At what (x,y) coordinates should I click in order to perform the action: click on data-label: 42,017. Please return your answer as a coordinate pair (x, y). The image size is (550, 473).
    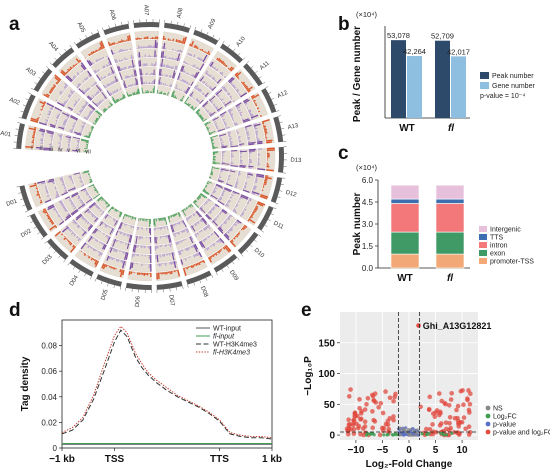
    Looking at the image, I should click on (458, 51).